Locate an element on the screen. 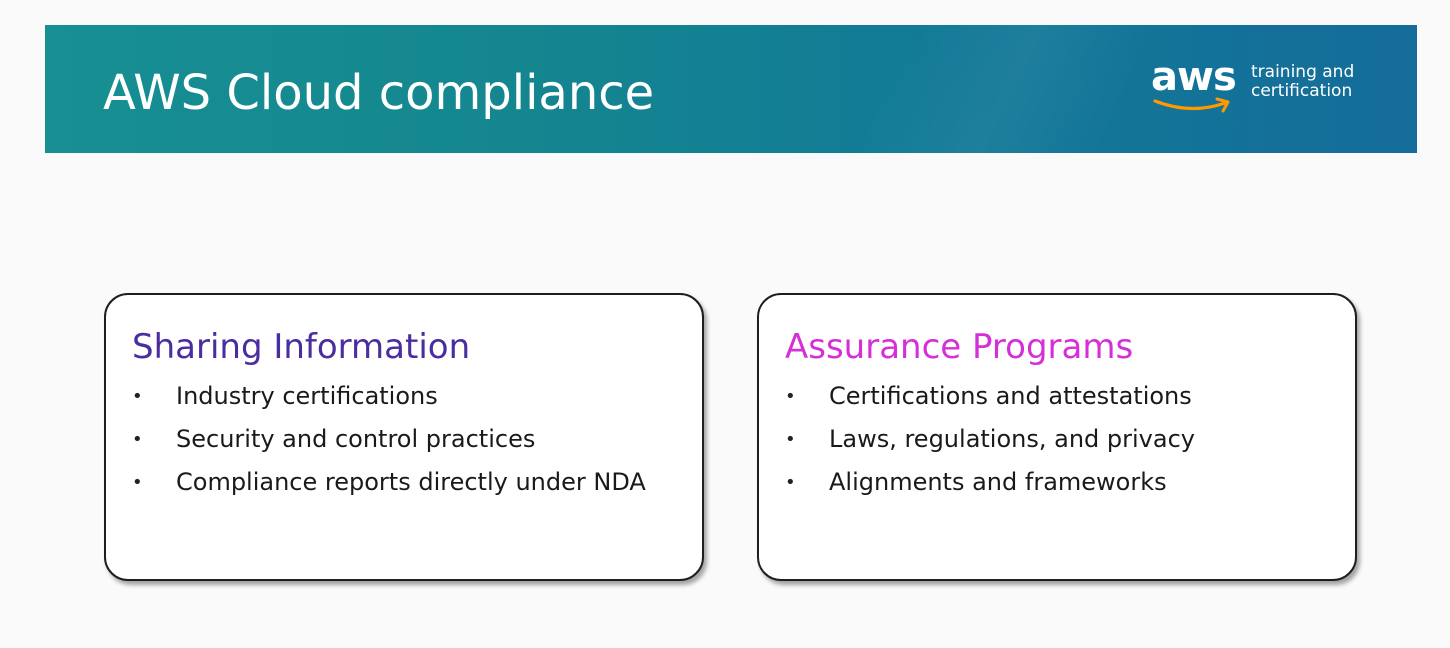  logo-tagline-line2: certification is located at coordinates (1302, 91).